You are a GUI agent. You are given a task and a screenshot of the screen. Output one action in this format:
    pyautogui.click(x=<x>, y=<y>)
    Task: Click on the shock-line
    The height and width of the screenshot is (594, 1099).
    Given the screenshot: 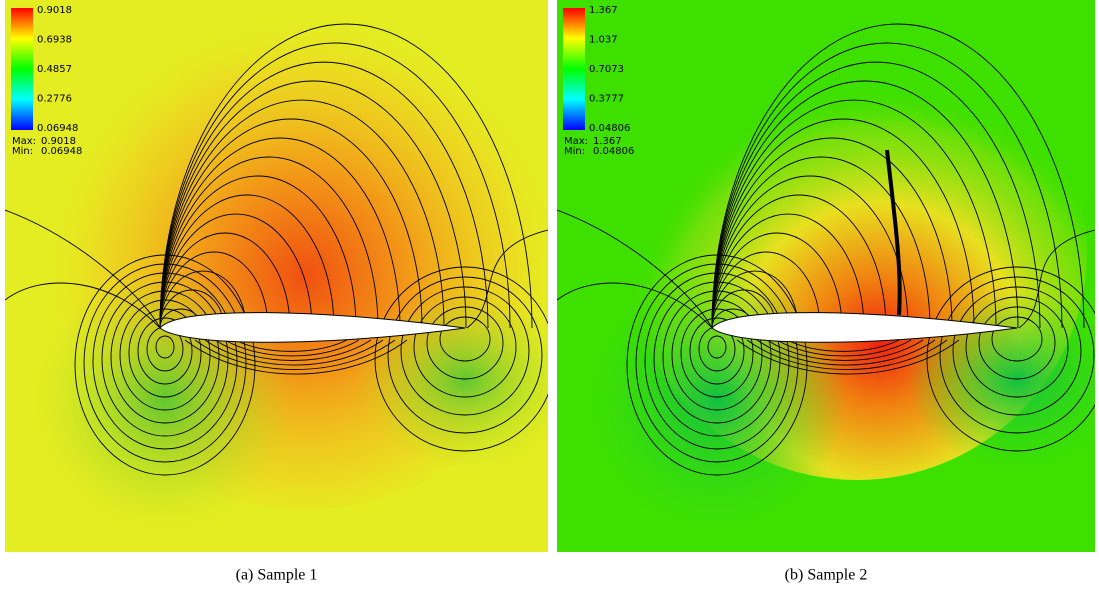 What is the action you would take?
    pyautogui.click(x=893, y=232)
    